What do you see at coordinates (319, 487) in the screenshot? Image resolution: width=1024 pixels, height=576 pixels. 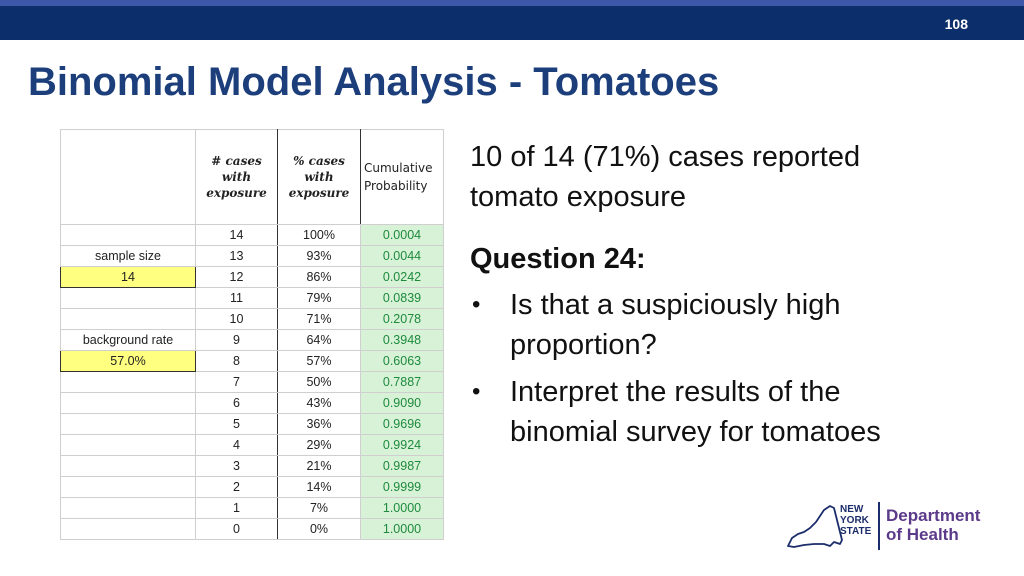 I see `percent-cell: 14%` at bounding box center [319, 487].